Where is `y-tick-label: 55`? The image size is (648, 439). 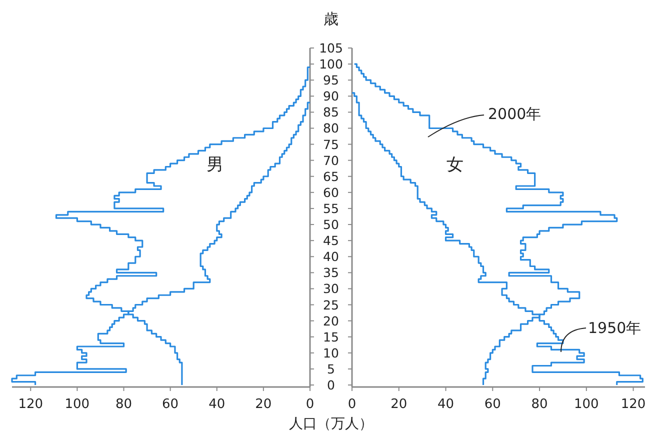
y-tick-label: 55 is located at coordinates (331, 208).